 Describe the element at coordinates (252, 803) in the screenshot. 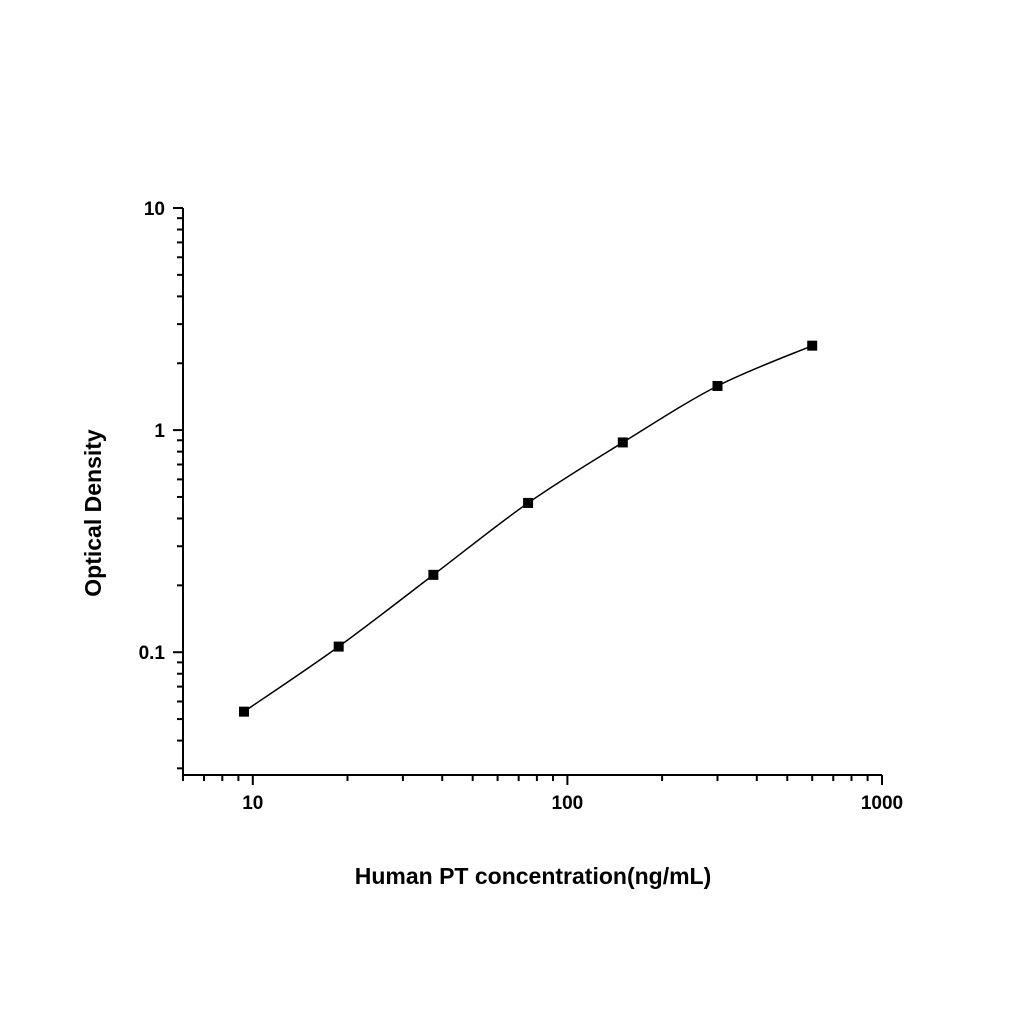

I see `x-tick-label: 10` at that location.